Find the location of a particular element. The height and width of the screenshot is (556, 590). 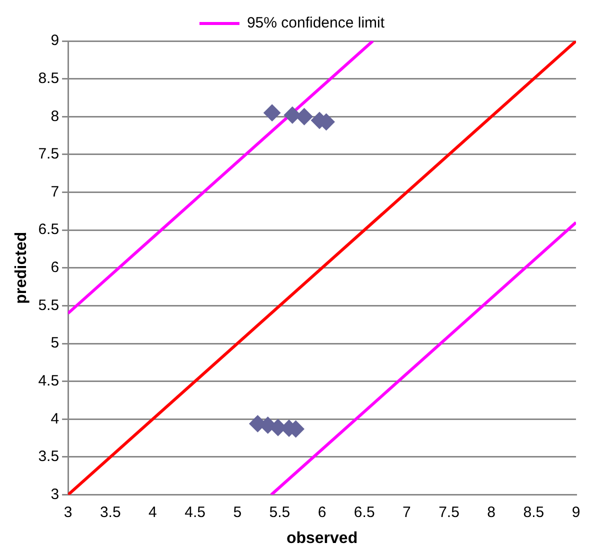

y-tick-label: 3 is located at coordinates (55, 494).